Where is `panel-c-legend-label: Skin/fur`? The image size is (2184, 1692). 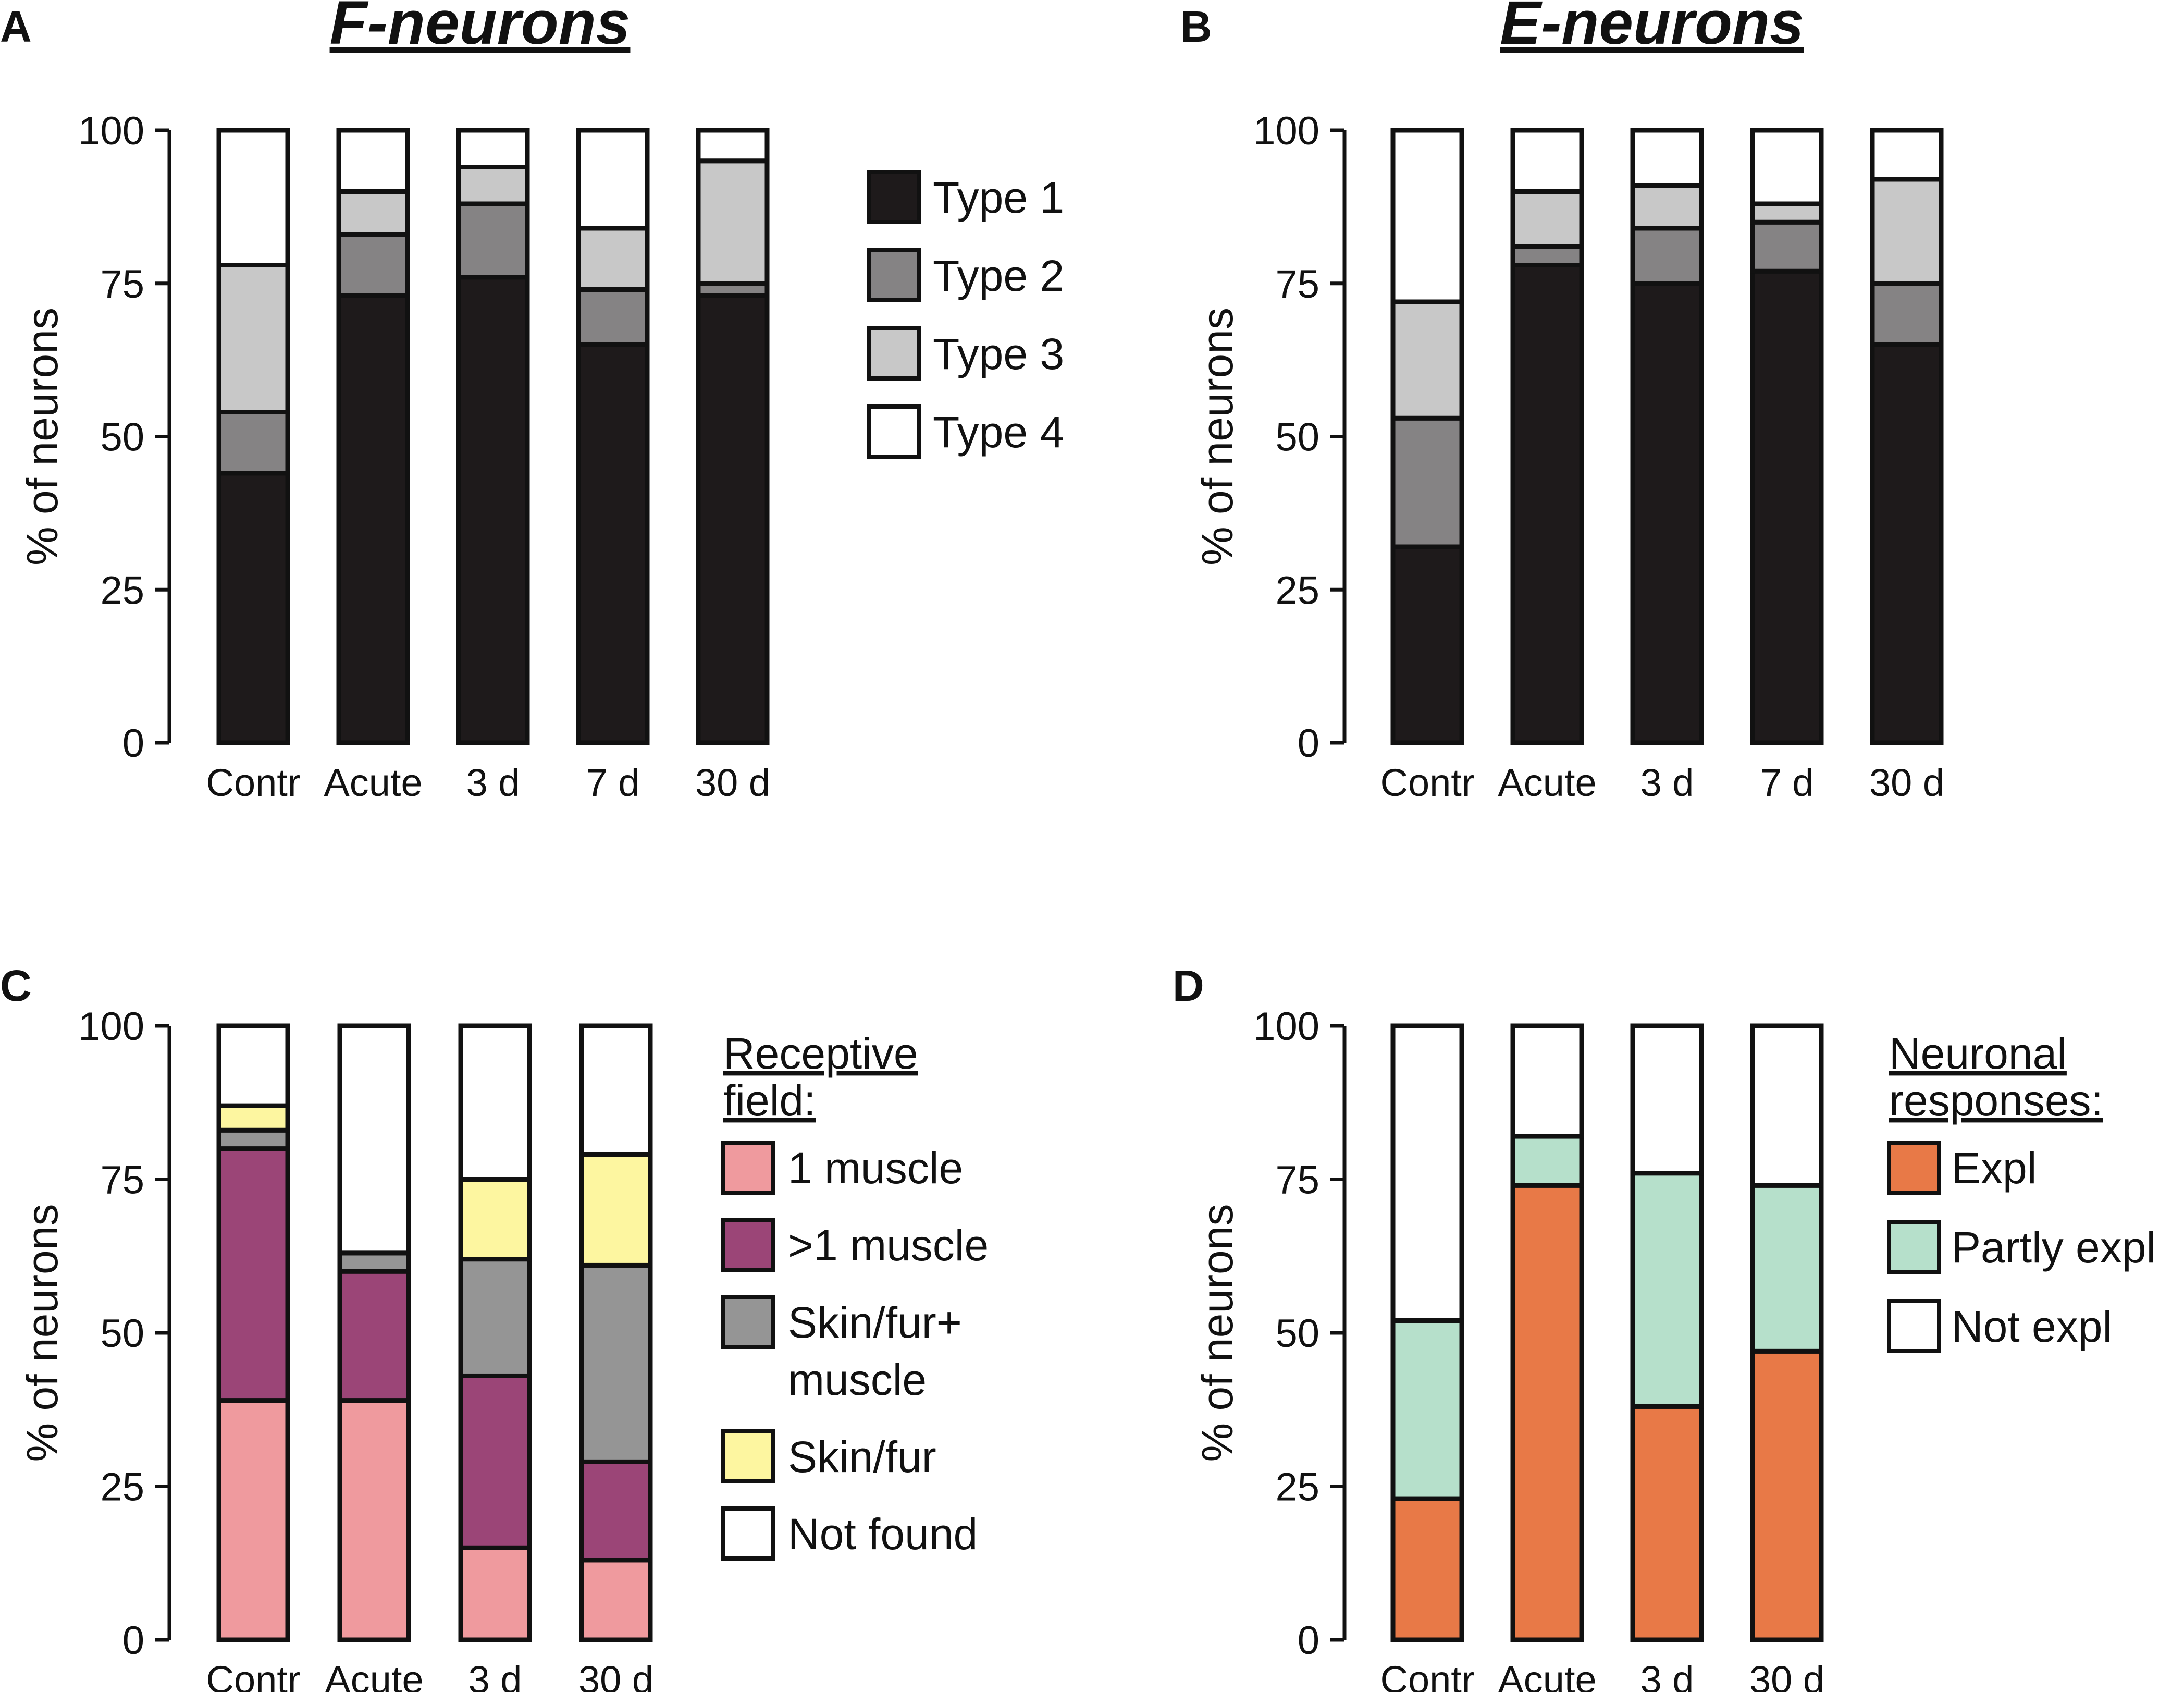
panel-c-legend-label: Skin/fur is located at coordinates (862, 1457).